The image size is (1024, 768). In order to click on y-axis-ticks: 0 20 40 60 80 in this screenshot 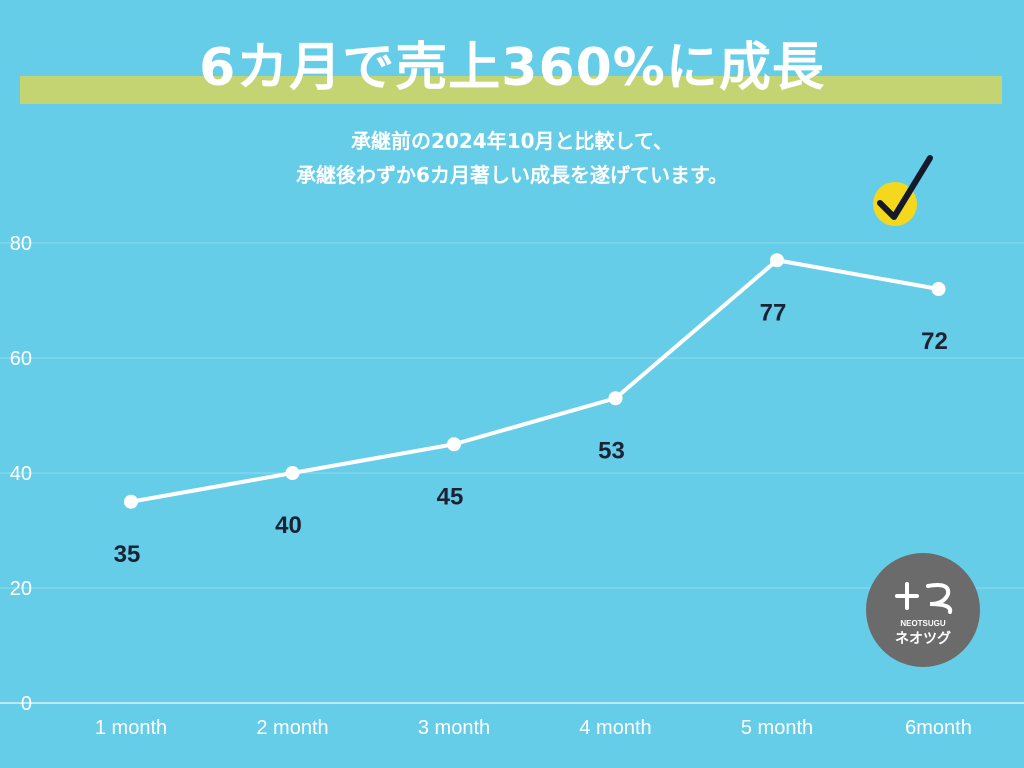, I will do `click(21, 474)`.